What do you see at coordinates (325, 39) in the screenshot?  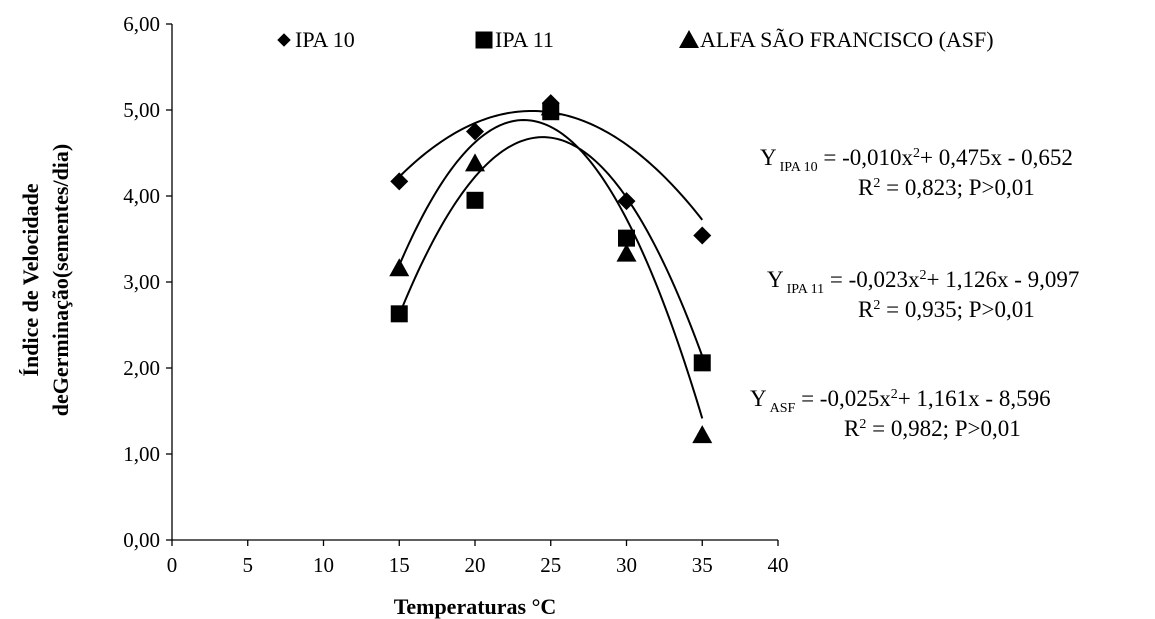 I see `legend-label: IPA 10` at bounding box center [325, 39].